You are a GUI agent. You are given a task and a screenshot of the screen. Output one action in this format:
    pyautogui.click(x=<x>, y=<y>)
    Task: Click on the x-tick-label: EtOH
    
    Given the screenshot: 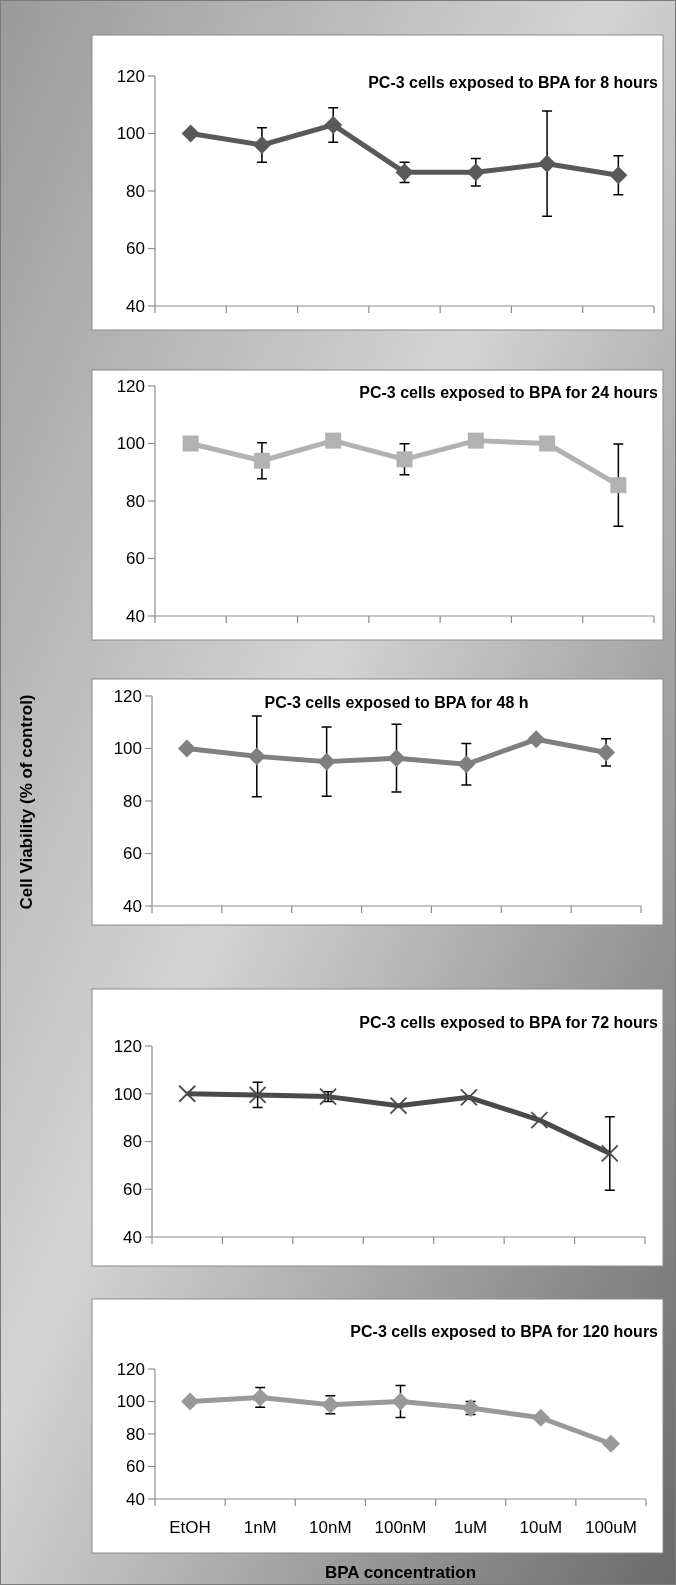 What is the action you would take?
    pyautogui.click(x=190, y=1527)
    